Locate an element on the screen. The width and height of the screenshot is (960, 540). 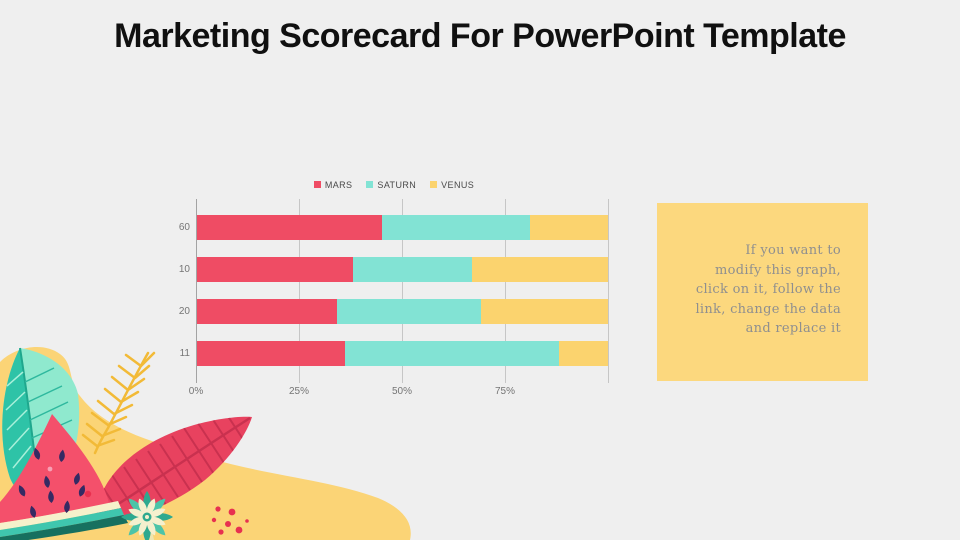
note-line: and replace it is located at coordinates (793, 328).